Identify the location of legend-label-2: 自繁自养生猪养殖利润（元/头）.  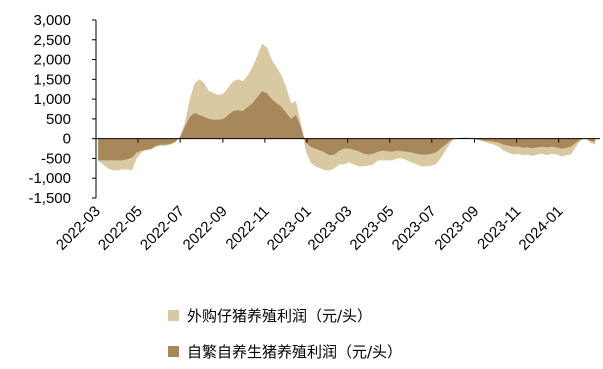
(294, 352).